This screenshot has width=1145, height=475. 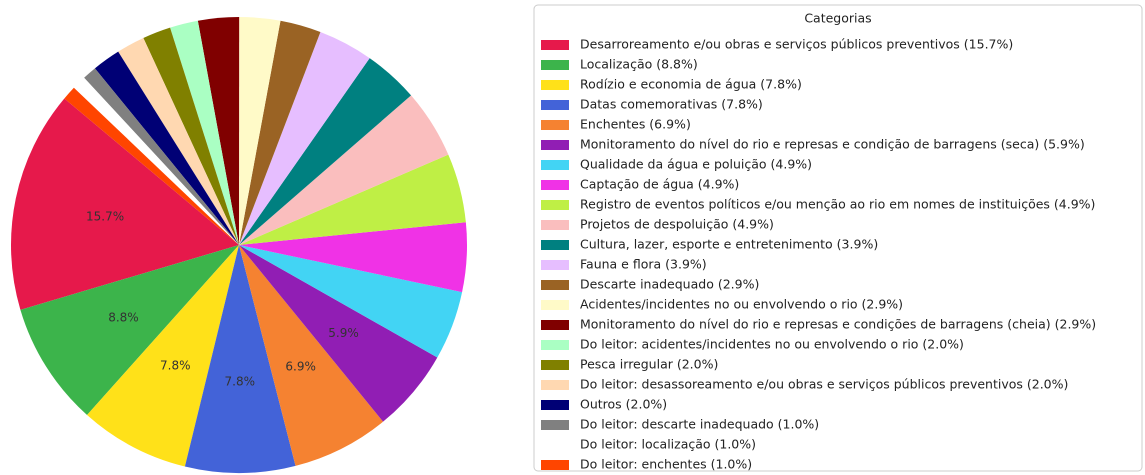 What do you see at coordinates (635, 124) in the screenshot?
I see `legend-label: Enchentes (6.9%)` at bounding box center [635, 124].